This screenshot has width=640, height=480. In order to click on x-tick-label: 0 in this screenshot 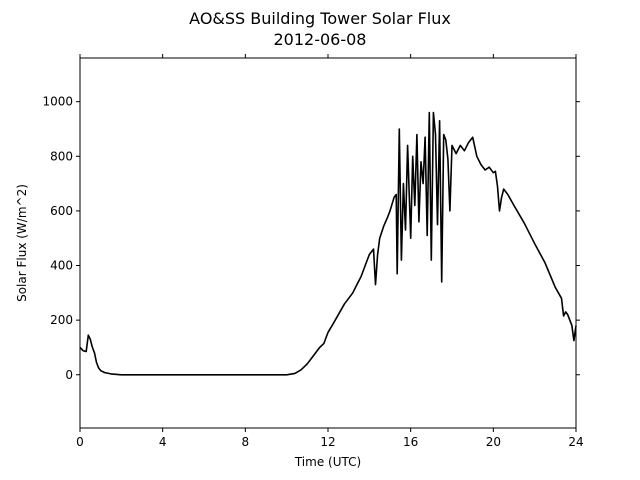, I will do `click(80, 442)`.